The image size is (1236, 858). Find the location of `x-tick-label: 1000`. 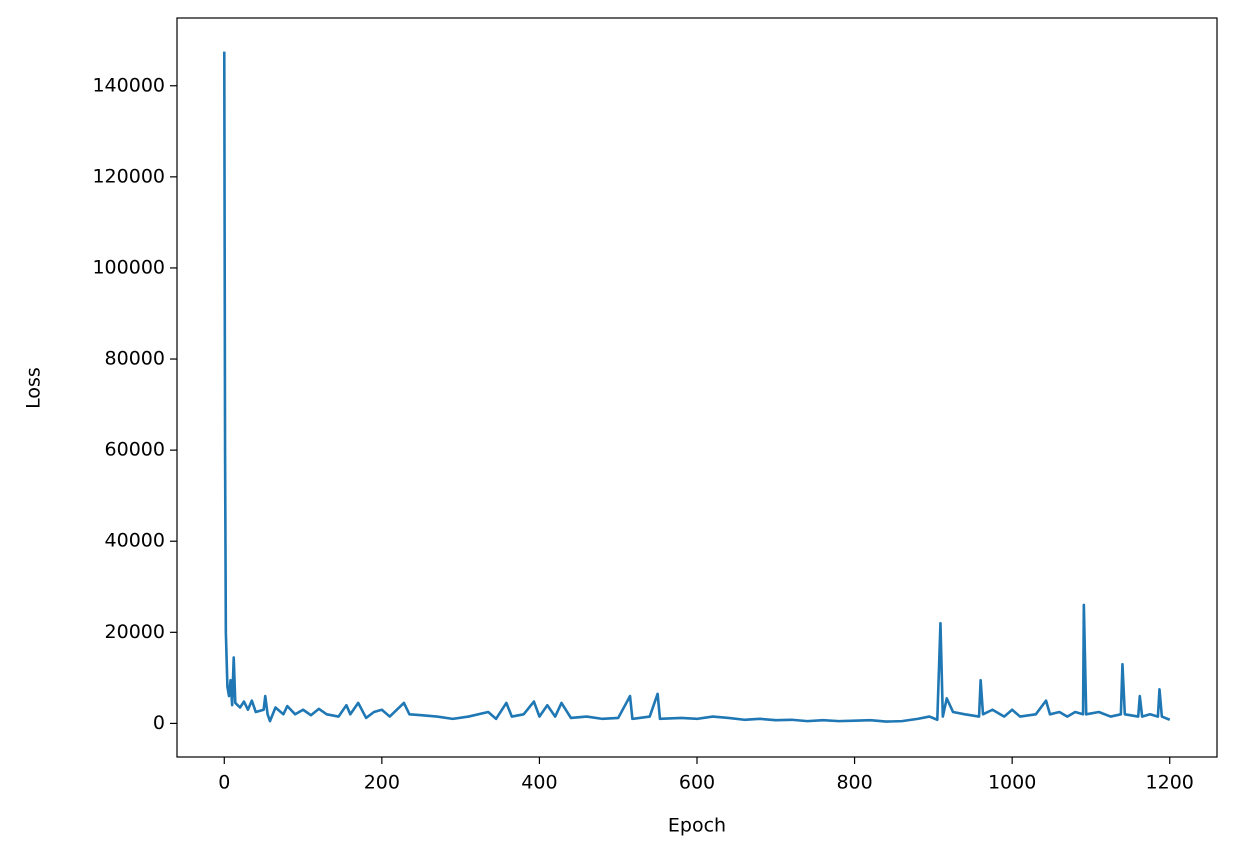

x-tick-label: 1000 is located at coordinates (1012, 783).